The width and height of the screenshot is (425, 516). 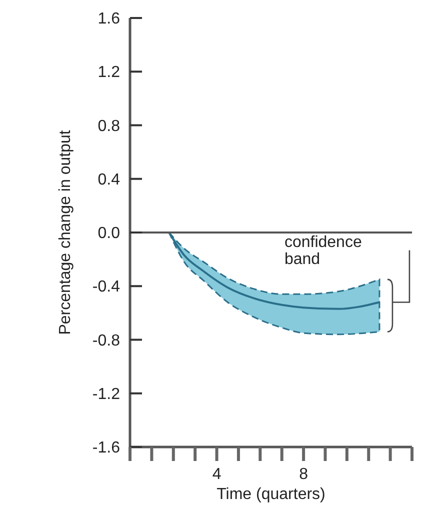 I want to click on y-tick-label: 0.0, so click(x=109, y=233).